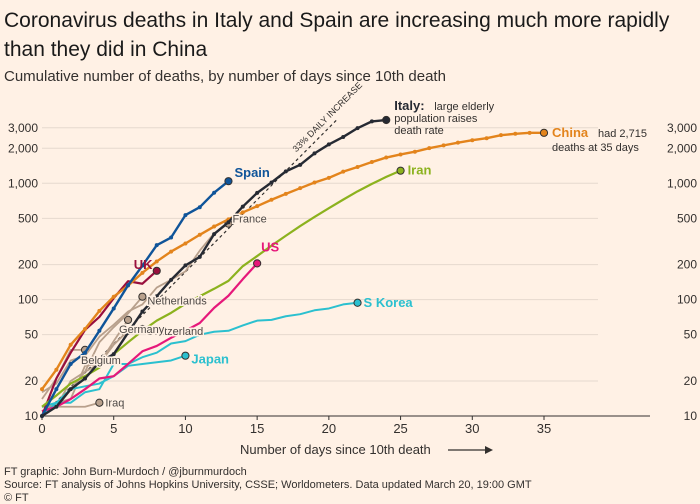 This screenshot has height=504, width=700. I want to click on series-label-uk: UK, so click(143, 264).